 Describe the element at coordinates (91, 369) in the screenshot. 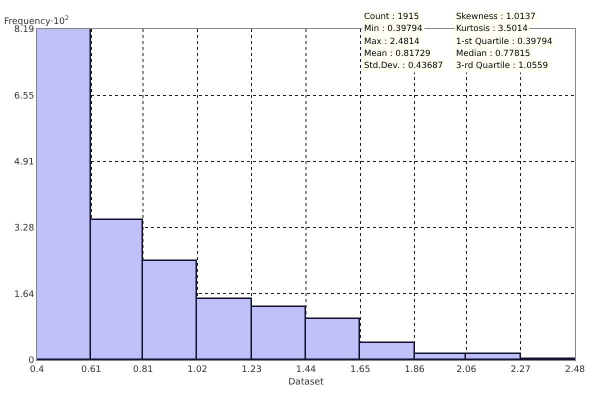

I see `x-tick-label: 0.61` at that location.